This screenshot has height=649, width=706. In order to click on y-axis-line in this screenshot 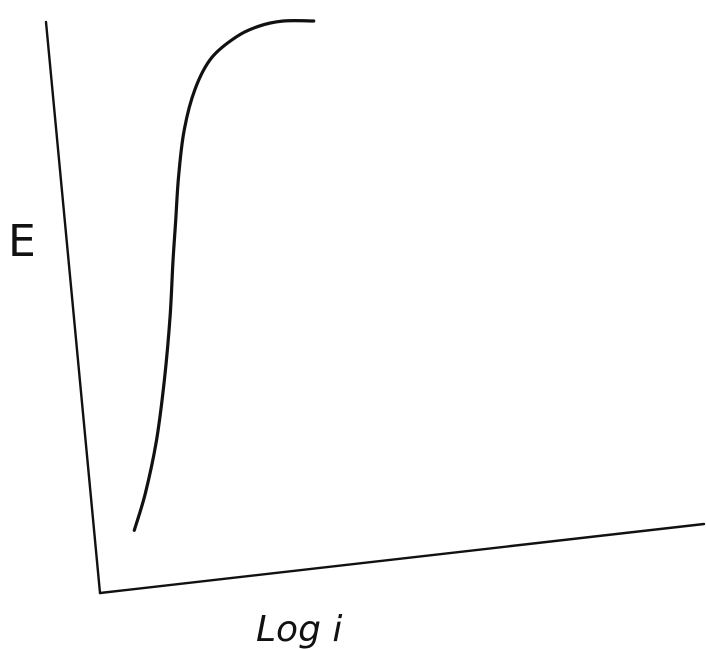, I will do `click(73, 307)`.